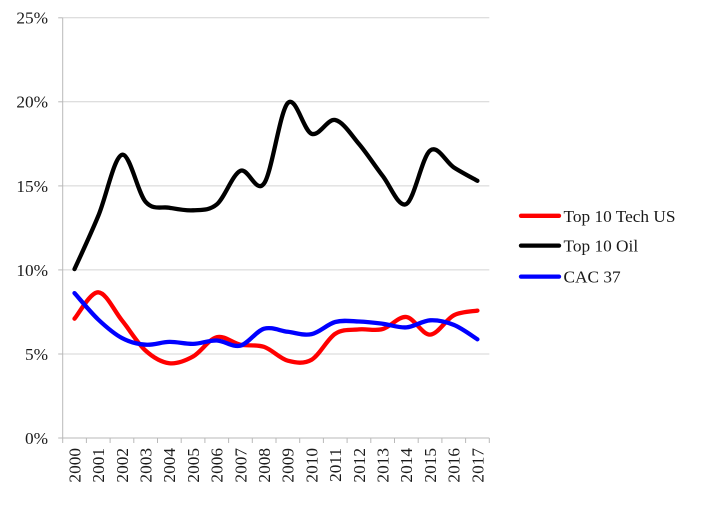 The width and height of the screenshot is (718, 510). What do you see at coordinates (32, 18) in the screenshot?
I see `svg-text: 25%` at bounding box center [32, 18].